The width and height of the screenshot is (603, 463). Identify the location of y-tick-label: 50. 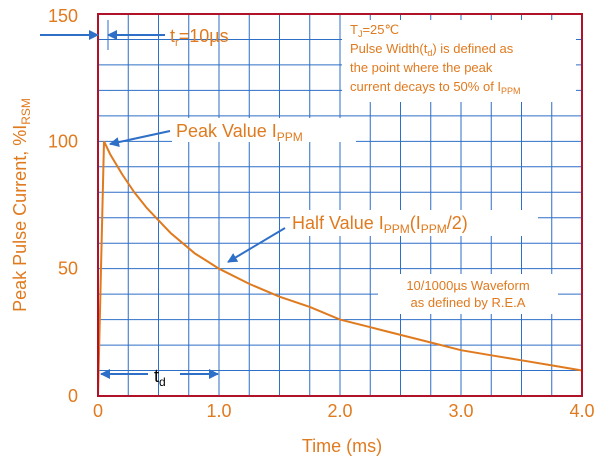
(68, 269).